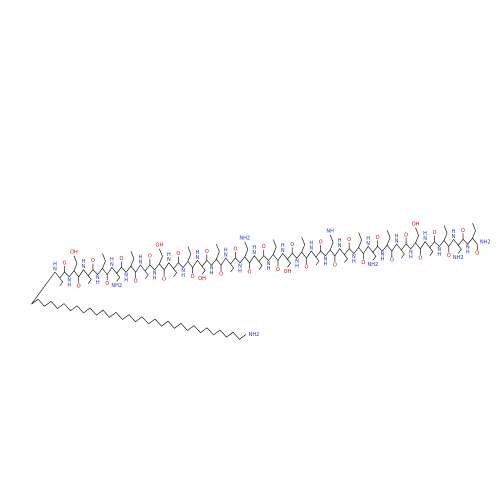 The height and width of the screenshot is (500, 500). Describe the element at coordinates (139, 305) in the screenshot. I see `lipid-tail` at that location.